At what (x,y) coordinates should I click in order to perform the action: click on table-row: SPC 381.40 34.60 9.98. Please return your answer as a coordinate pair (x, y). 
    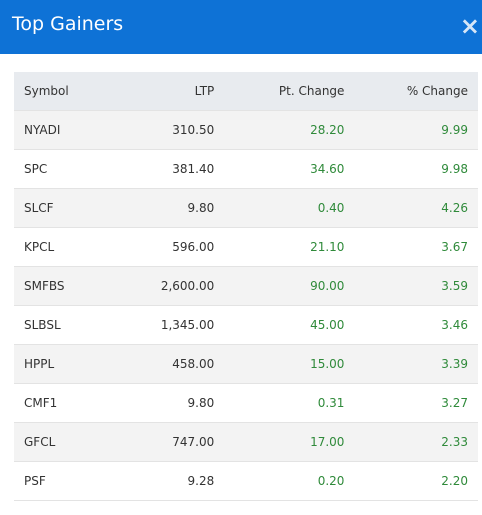
    Looking at the image, I should click on (246, 169).